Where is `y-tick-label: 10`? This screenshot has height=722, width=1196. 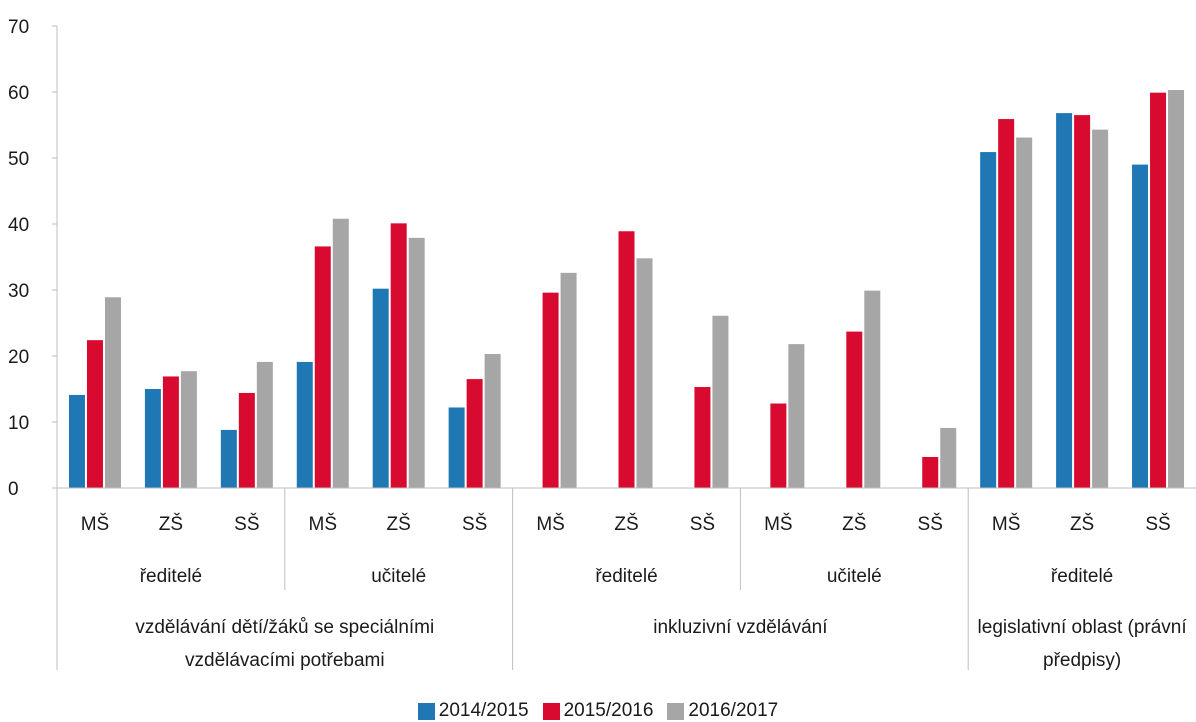 y-tick-label: 10 is located at coordinates (18, 423).